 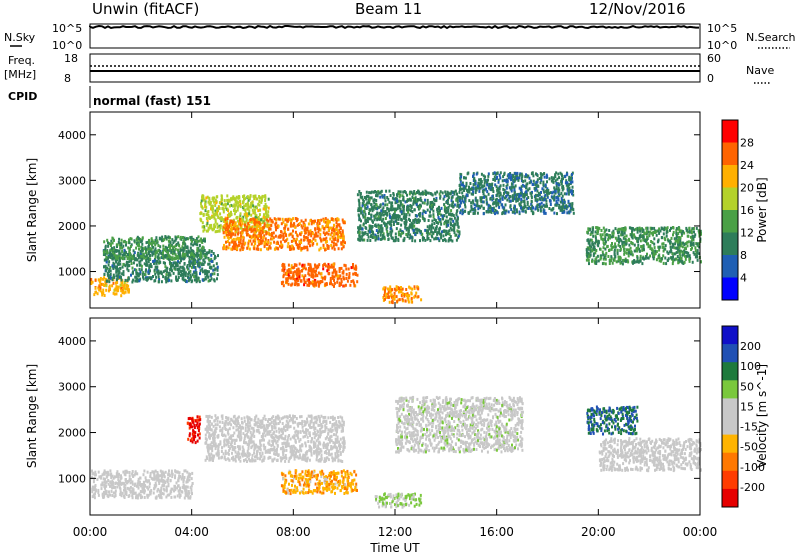 I want to click on power-colorbar-swatch, so click(x=730, y=266).